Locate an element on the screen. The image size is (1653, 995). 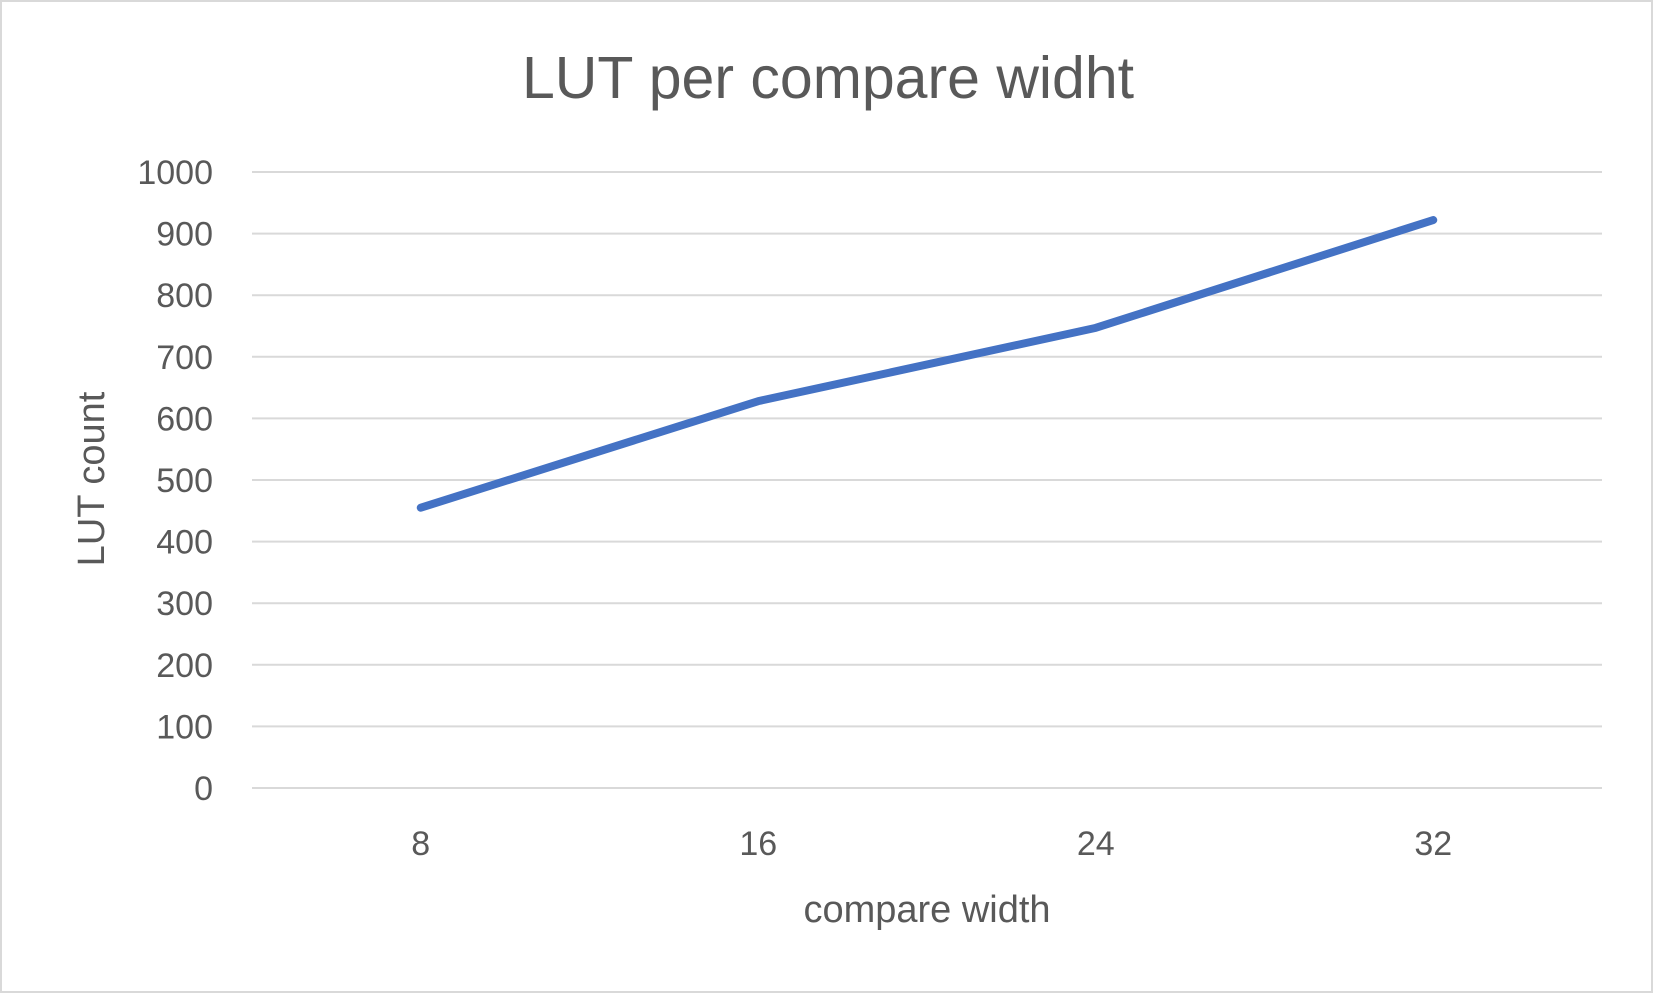
y-tick-label: 800 is located at coordinates (184, 296).